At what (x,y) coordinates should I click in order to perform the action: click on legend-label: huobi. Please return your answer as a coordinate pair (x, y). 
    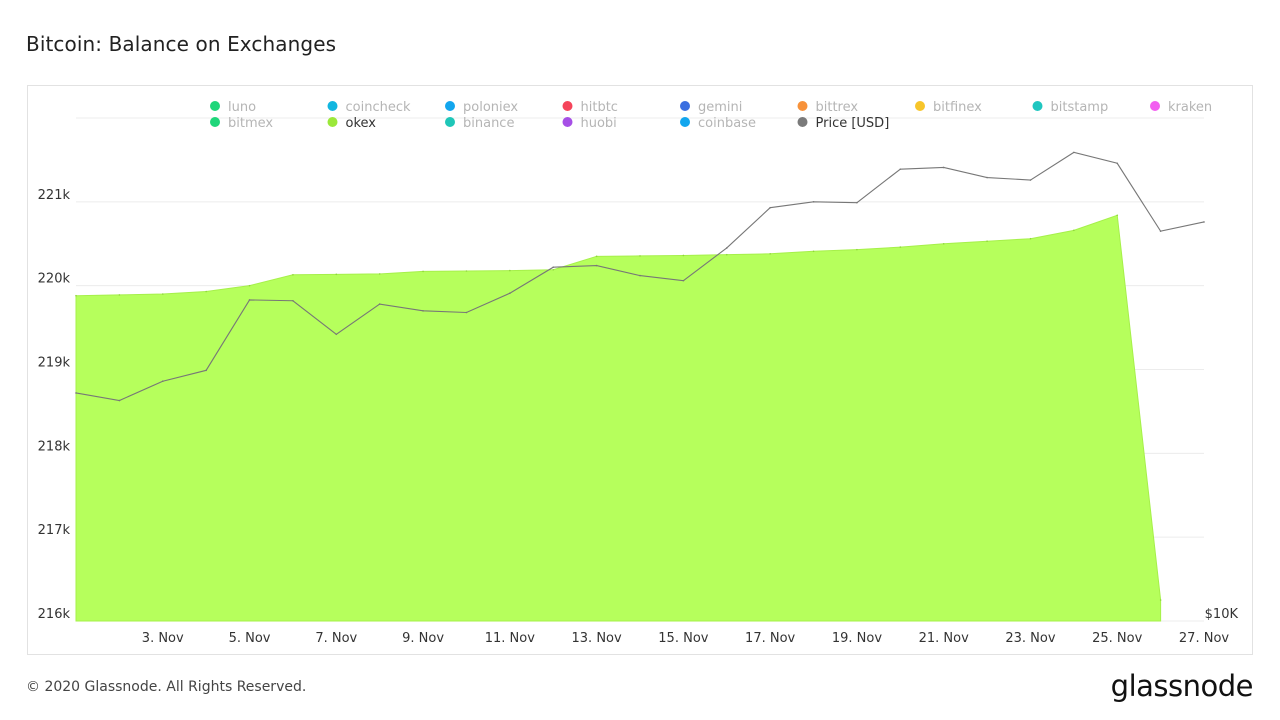
    Looking at the image, I should click on (599, 123).